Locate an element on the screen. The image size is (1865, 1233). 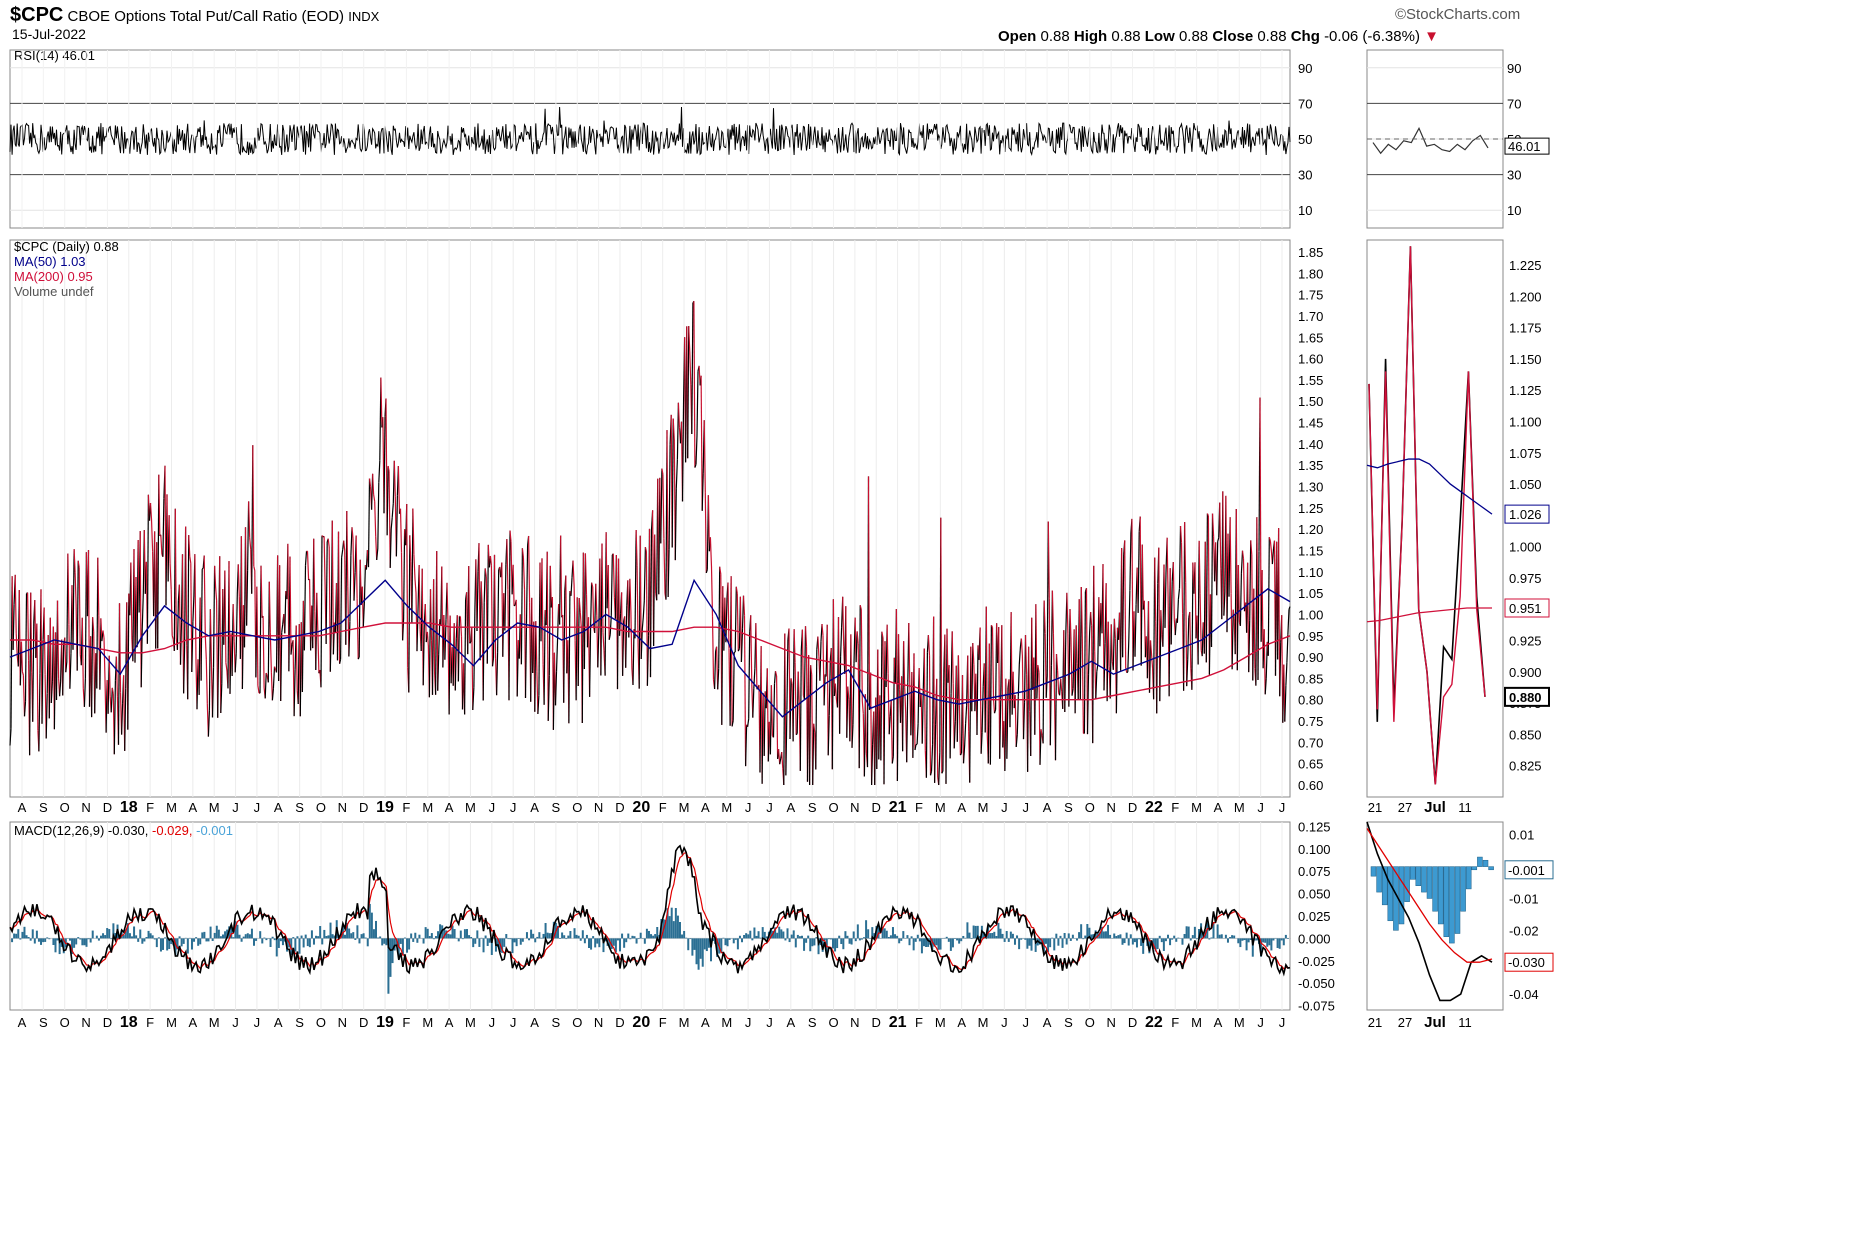
x-month-label: D is located at coordinates (1132, 807).